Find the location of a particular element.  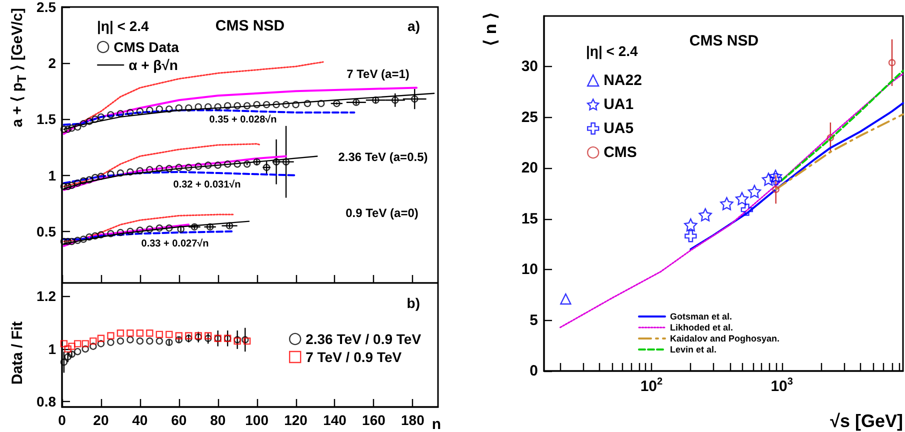

legend-label: α + β√n is located at coordinates (153, 65).